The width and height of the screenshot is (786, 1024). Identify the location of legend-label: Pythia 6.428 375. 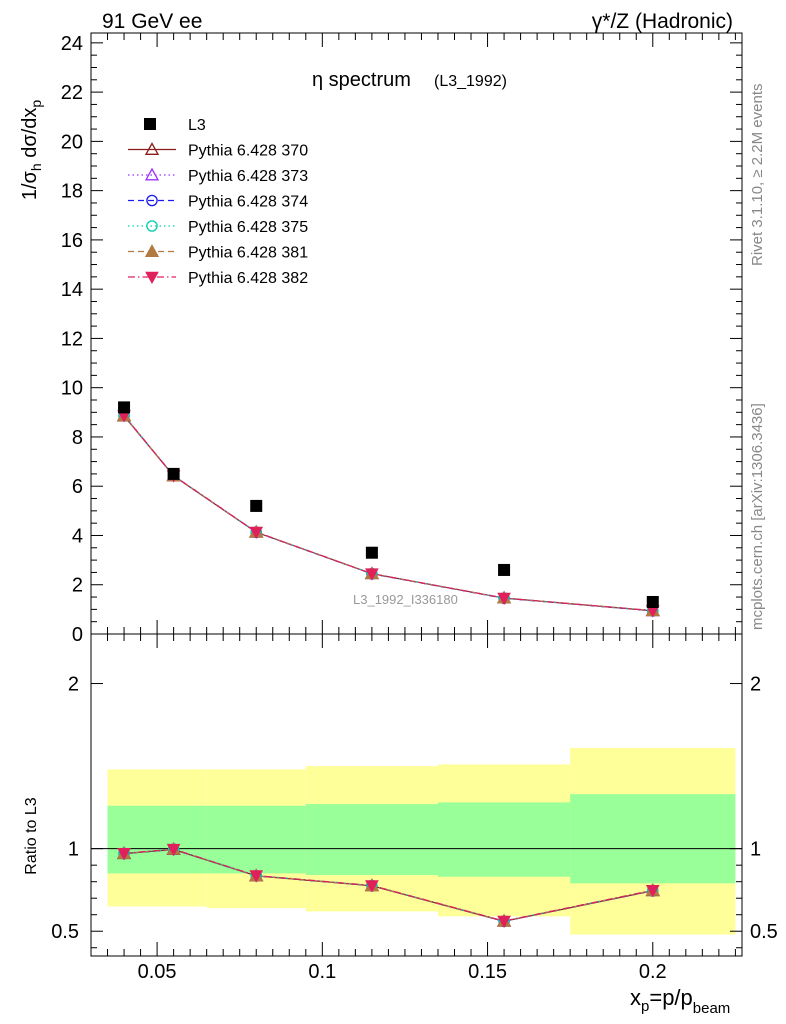
(248, 227).